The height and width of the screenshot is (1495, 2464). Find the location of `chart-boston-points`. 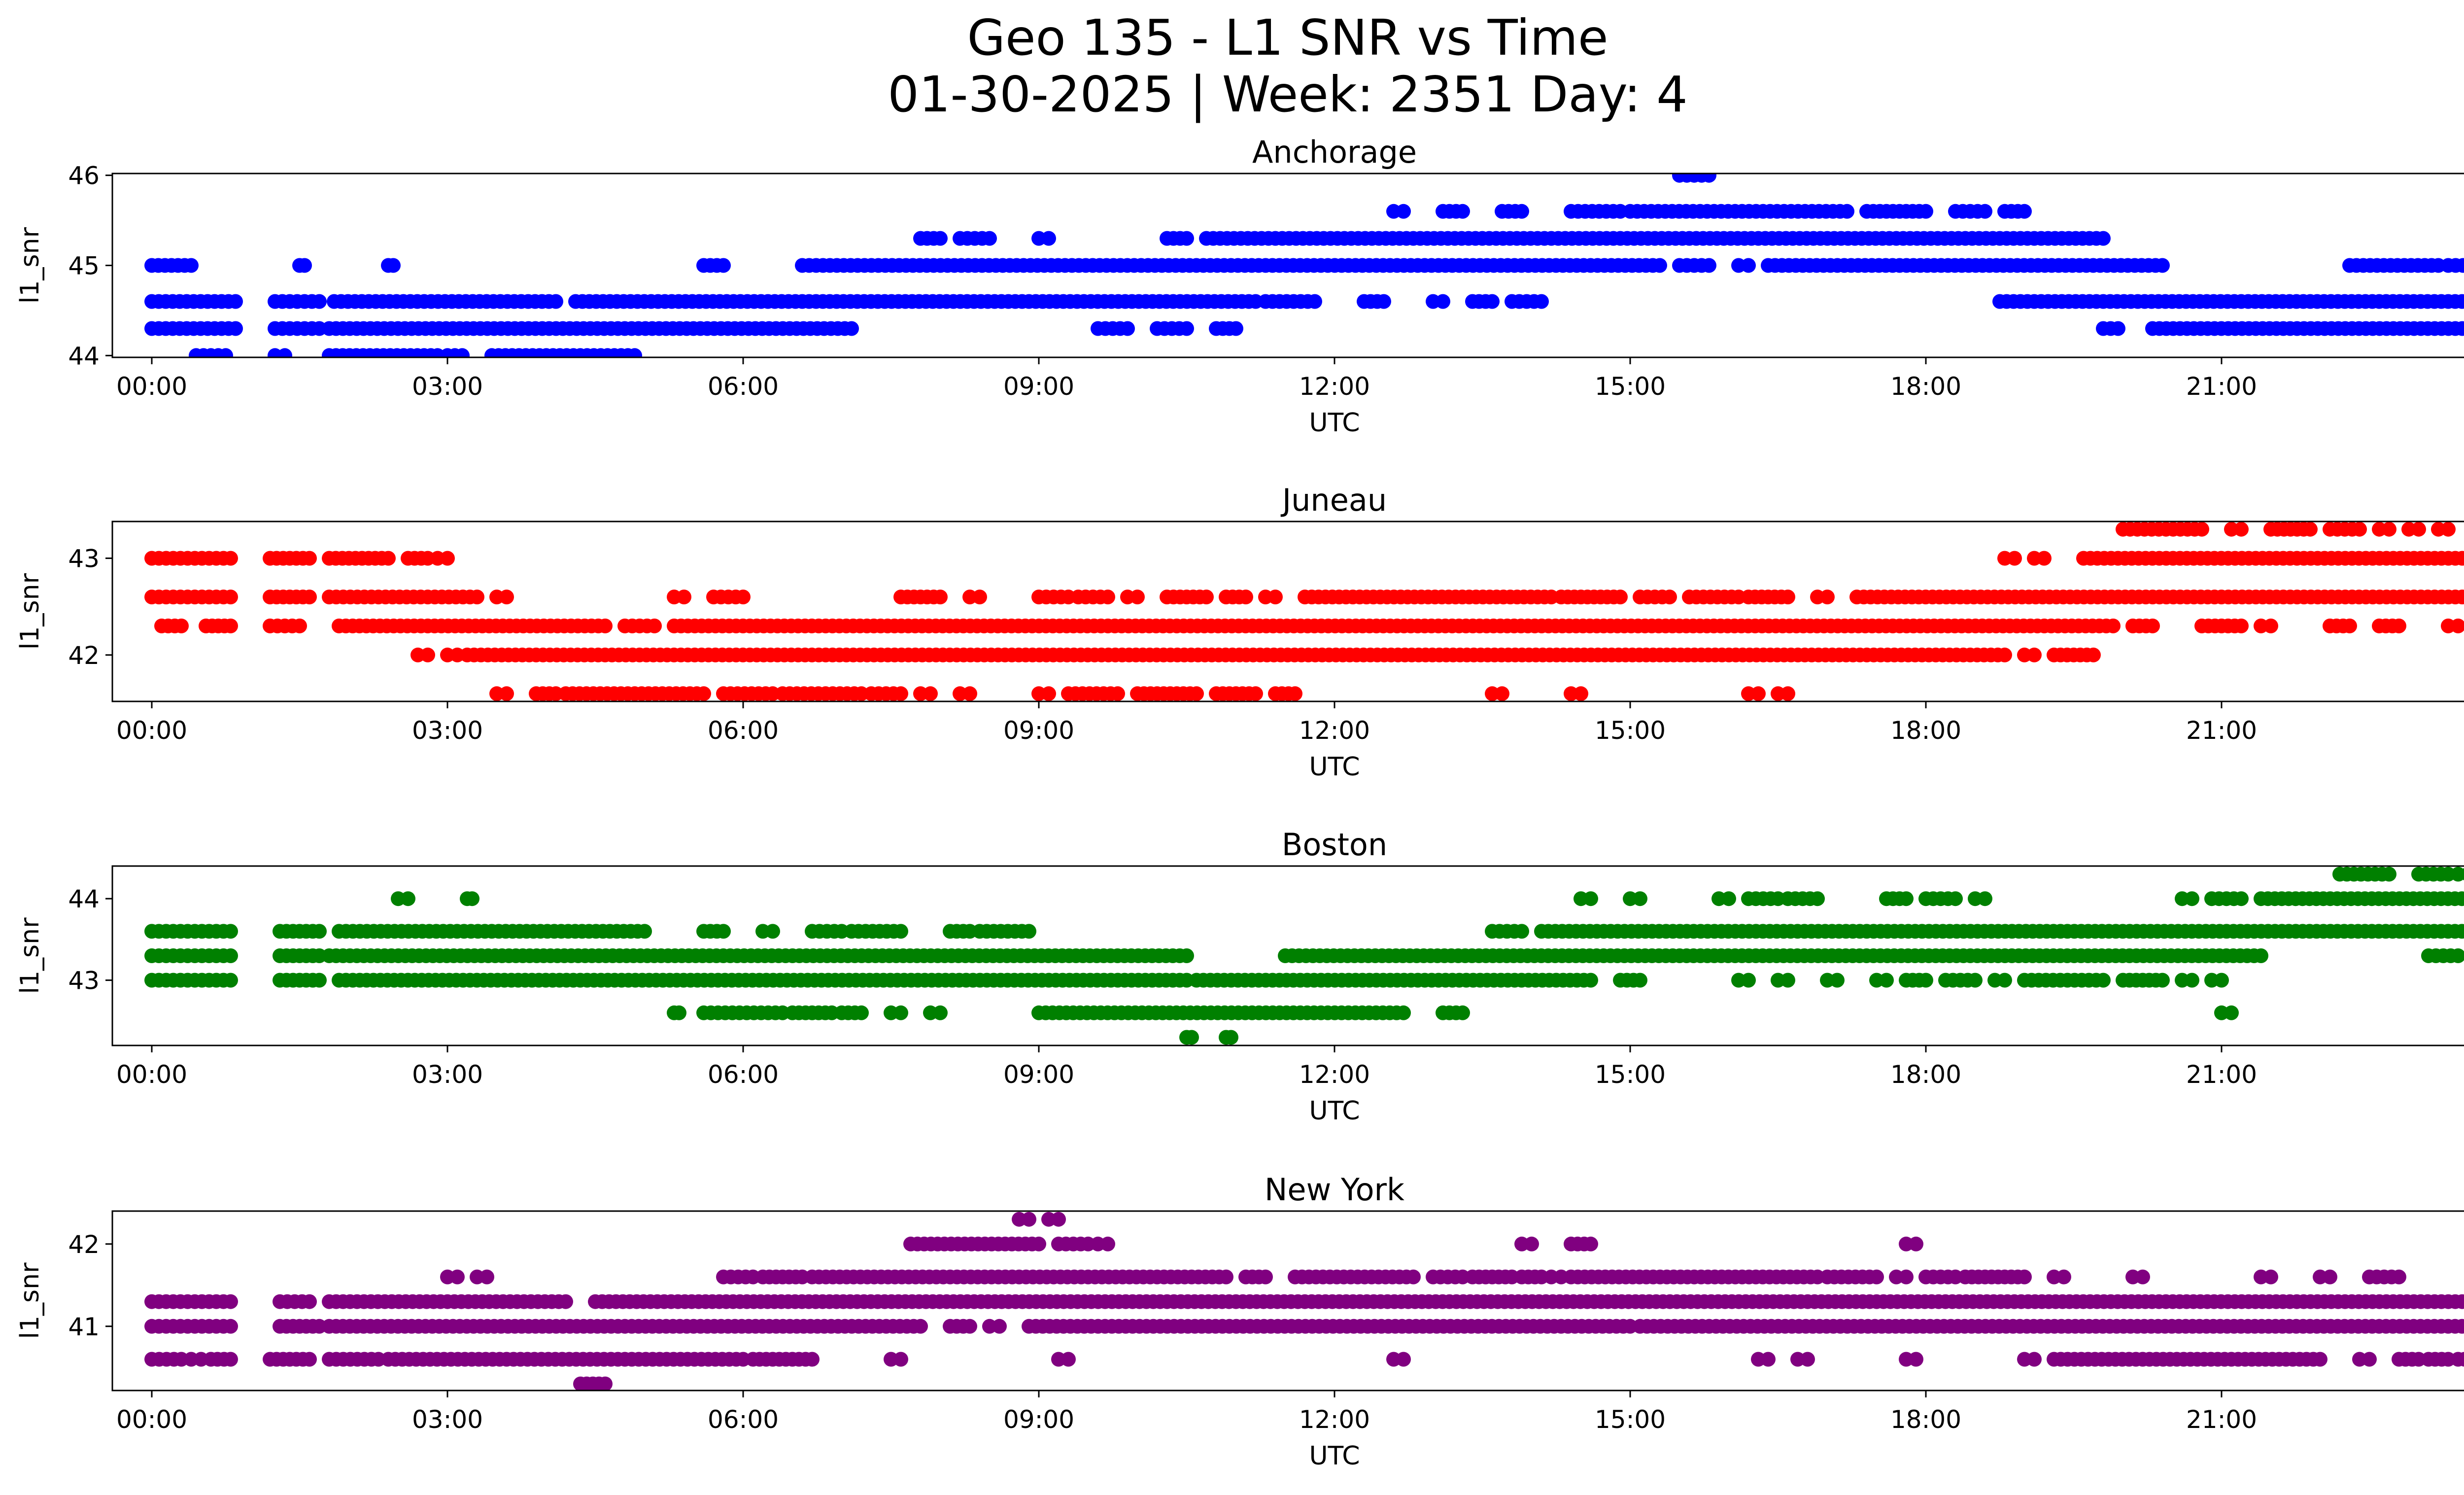

chart-boston-points is located at coordinates (1304, 956).